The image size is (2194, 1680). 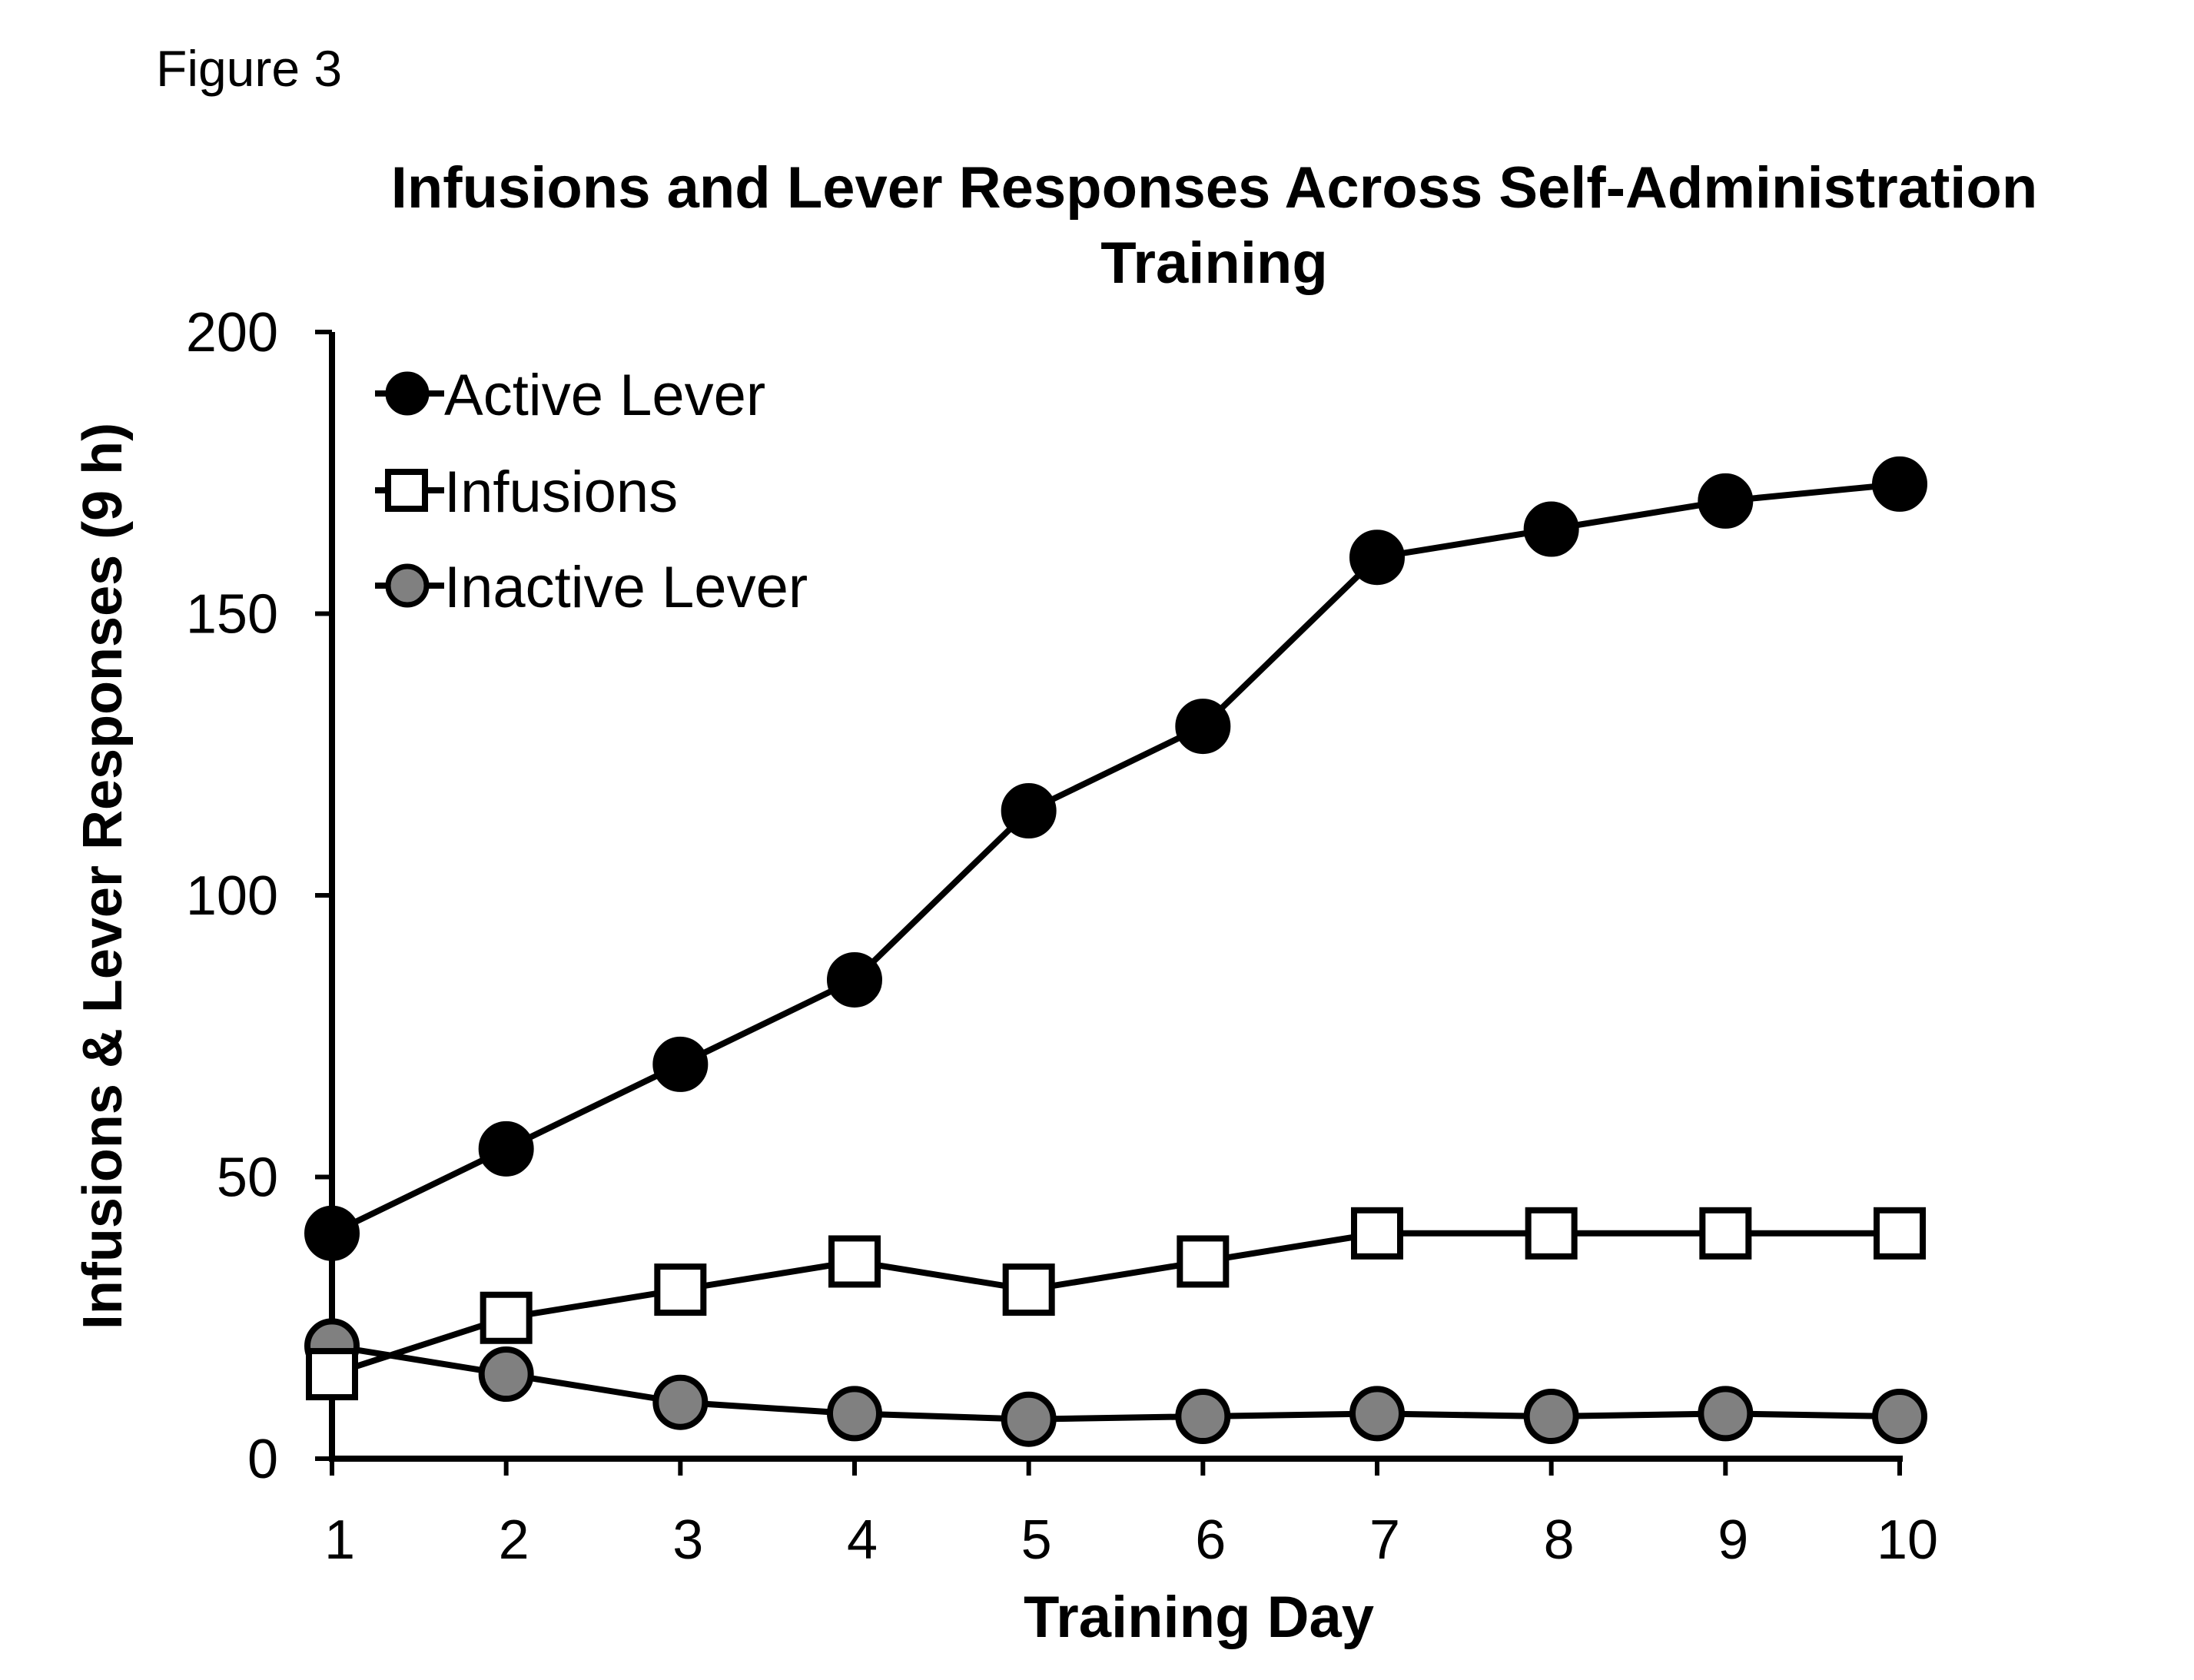 What do you see at coordinates (863, 1540) in the screenshot?
I see `x-tick-label: 4` at bounding box center [863, 1540].